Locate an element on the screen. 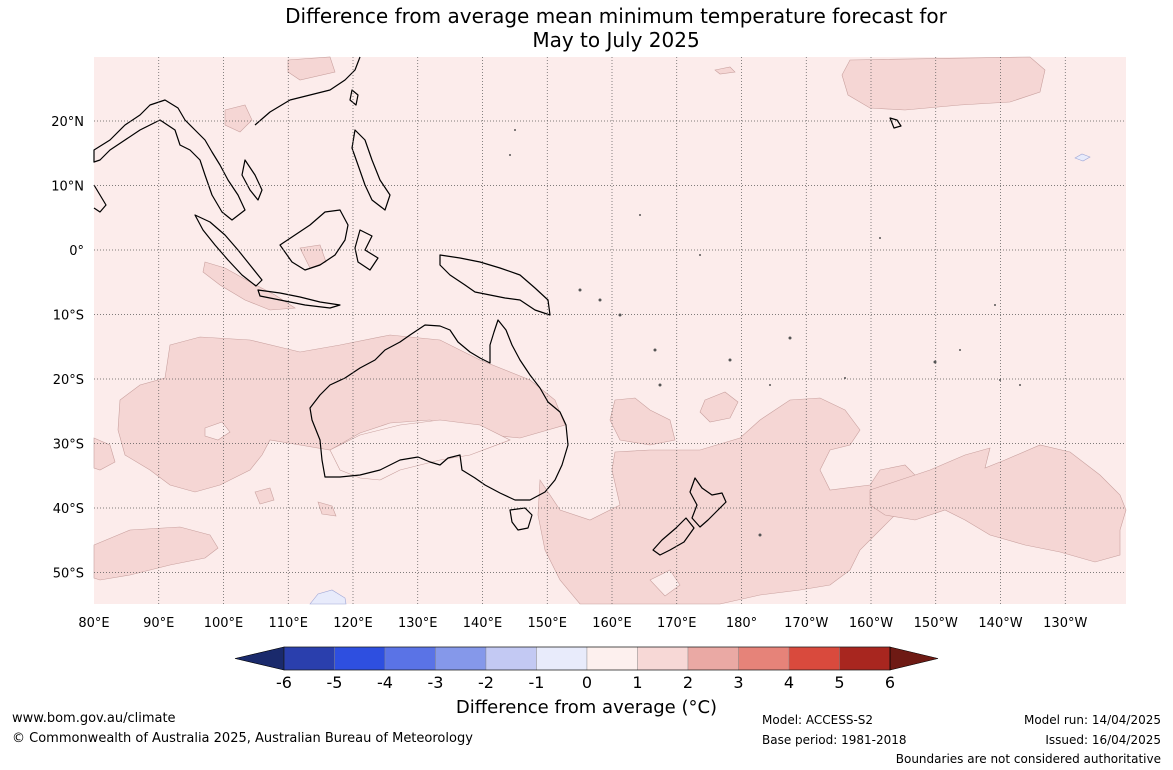 The width and height of the screenshot is (1173, 770). longitude-tick-label: 170°E is located at coordinates (677, 623).